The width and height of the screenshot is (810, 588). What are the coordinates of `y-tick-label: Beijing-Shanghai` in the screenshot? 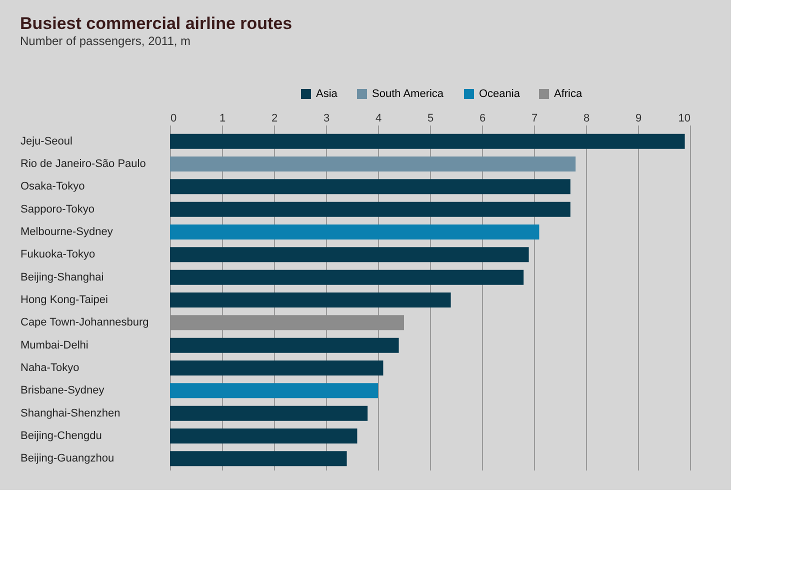 It's located at (62, 277).